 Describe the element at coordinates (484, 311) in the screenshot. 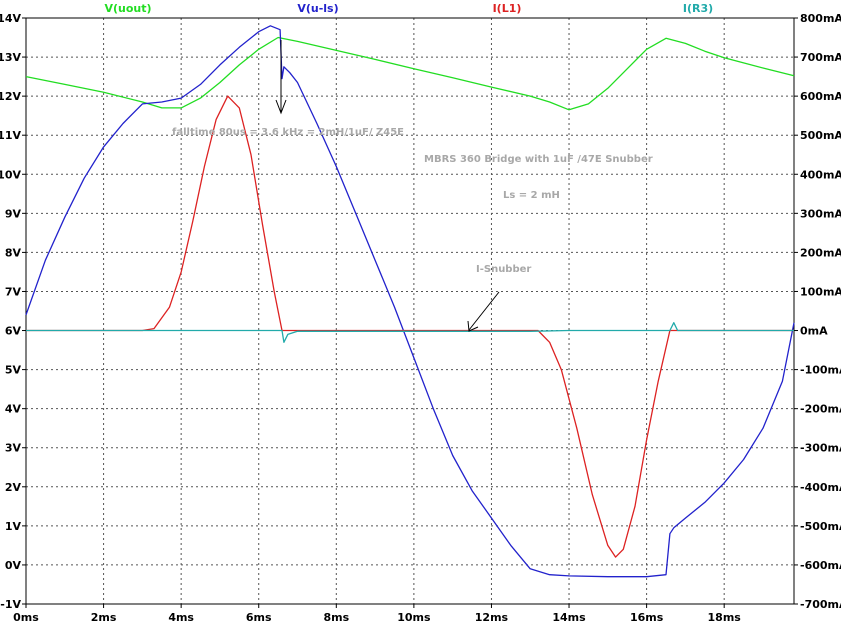

I see `snubber-arrow-shaft` at that location.